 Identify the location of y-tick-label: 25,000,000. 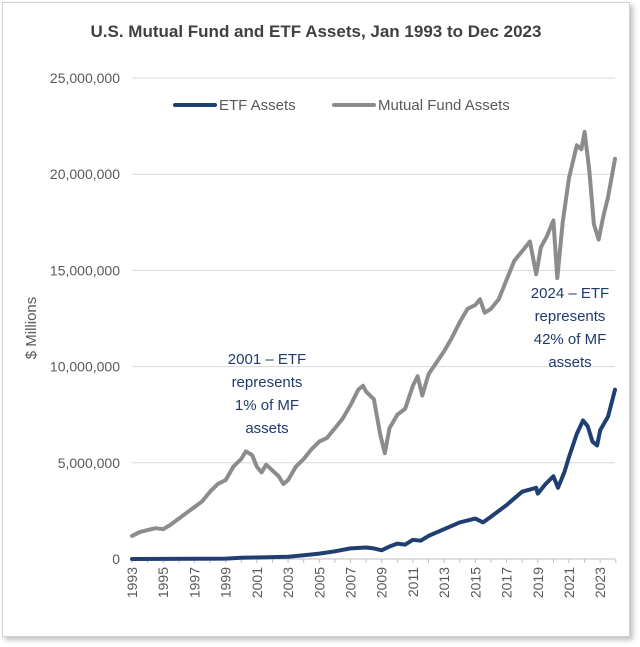
(85, 78).